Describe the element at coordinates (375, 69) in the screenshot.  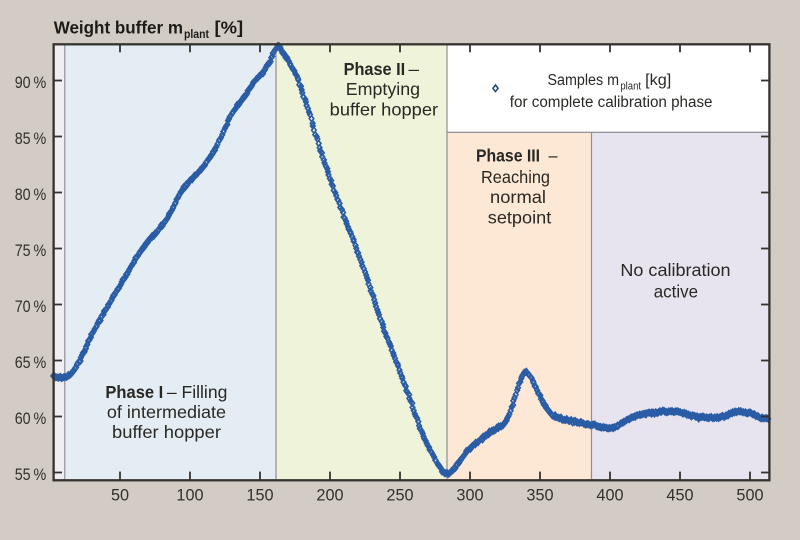
I see `svg-text: Phase II` at that location.